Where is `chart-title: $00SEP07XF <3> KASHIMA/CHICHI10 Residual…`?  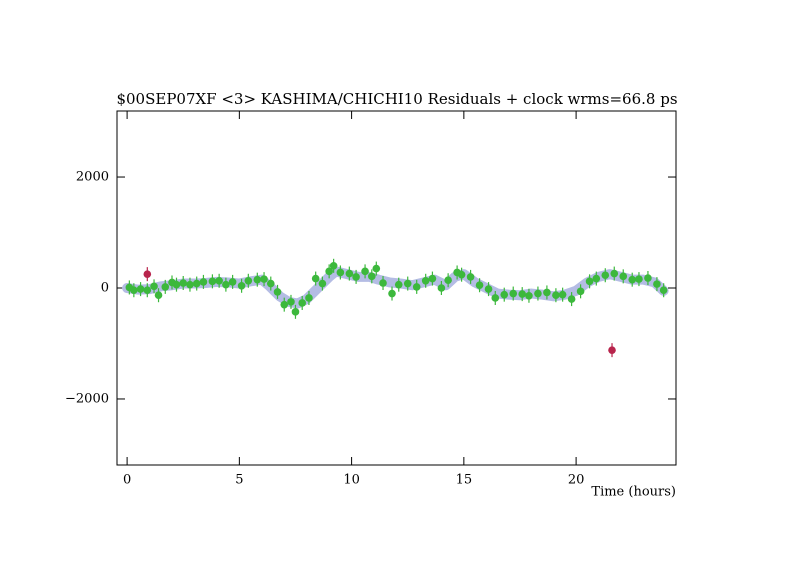
chart-title: $00SEP07XF <3> KASHIMA/CHICHI10 Residual… is located at coordinates (396, 99).